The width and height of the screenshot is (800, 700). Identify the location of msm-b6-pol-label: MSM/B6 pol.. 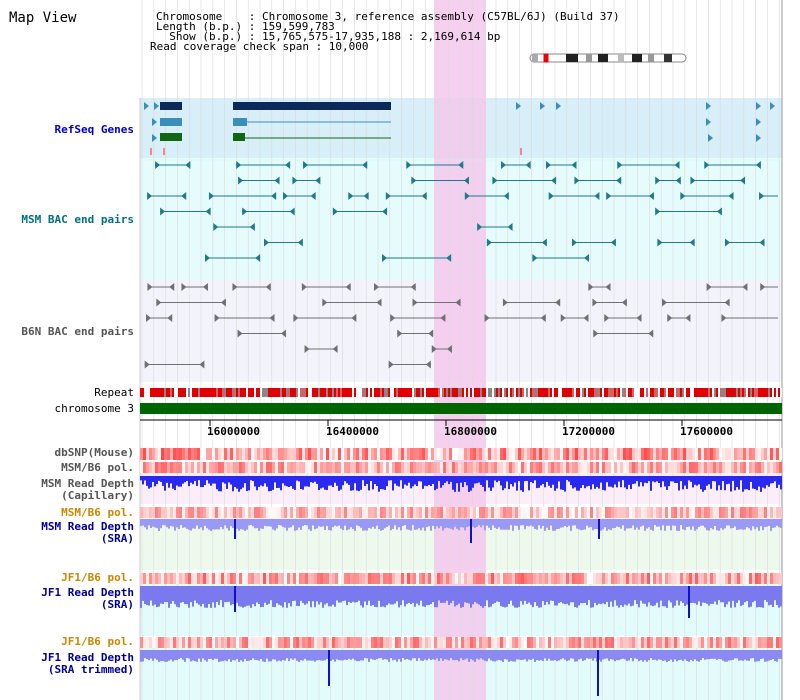
(97, 467).